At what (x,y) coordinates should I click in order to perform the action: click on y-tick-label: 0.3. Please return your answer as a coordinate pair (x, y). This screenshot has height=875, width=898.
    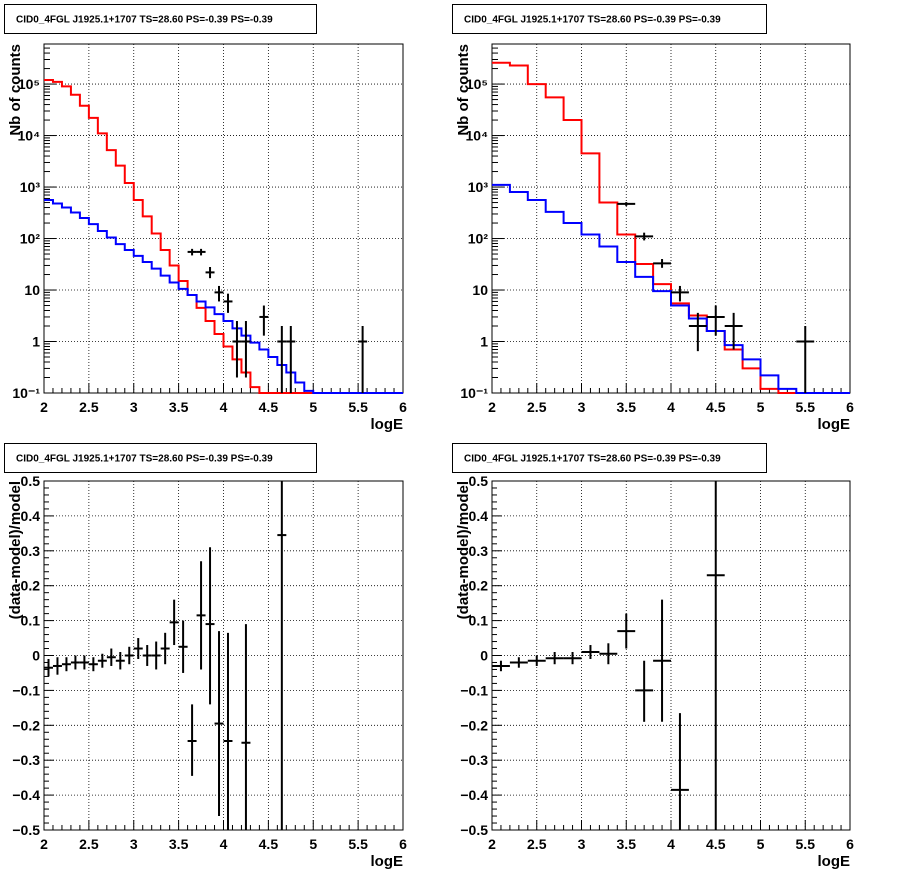
    Looking at the image, I should click on (31, 551).